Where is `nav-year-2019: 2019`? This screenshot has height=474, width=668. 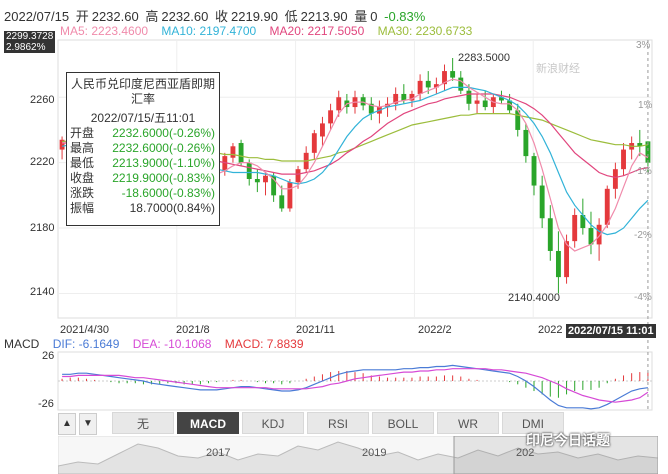 nav-year-2019: 2019 is located at coordinates (374, 453).